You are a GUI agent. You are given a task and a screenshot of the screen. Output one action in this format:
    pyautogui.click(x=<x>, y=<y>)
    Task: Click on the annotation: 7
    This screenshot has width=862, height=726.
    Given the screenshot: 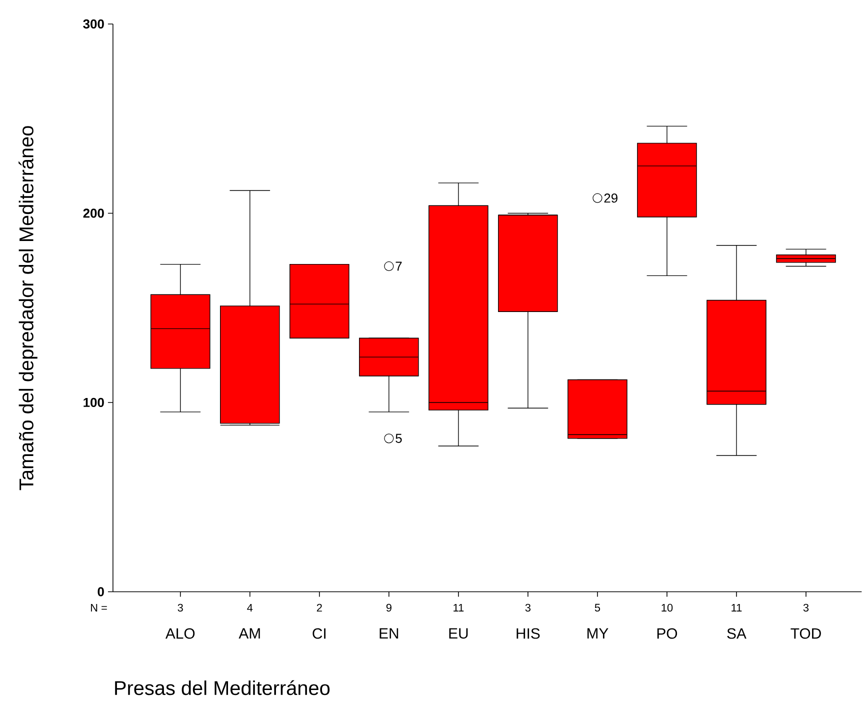 What is the action you would take?
    pyautogui.click(x=399, y=266)
    